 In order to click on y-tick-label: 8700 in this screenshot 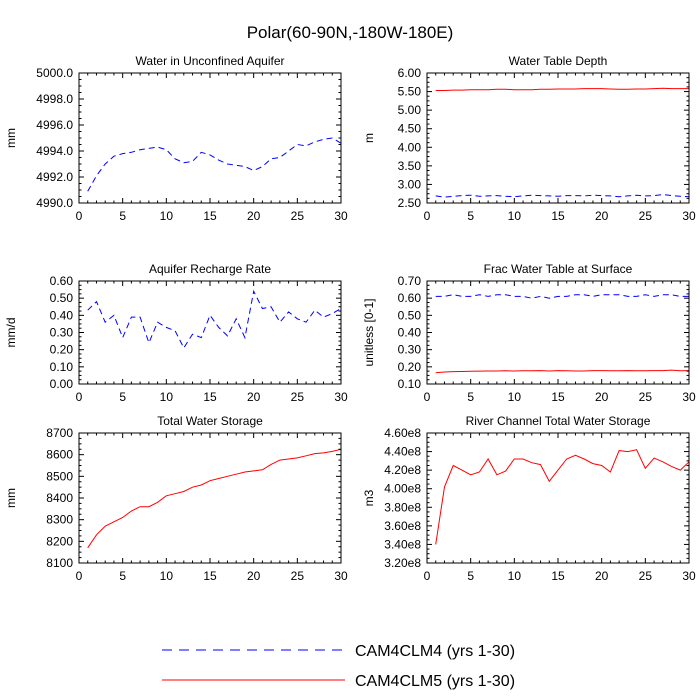, I will do `click(59, 433)`.